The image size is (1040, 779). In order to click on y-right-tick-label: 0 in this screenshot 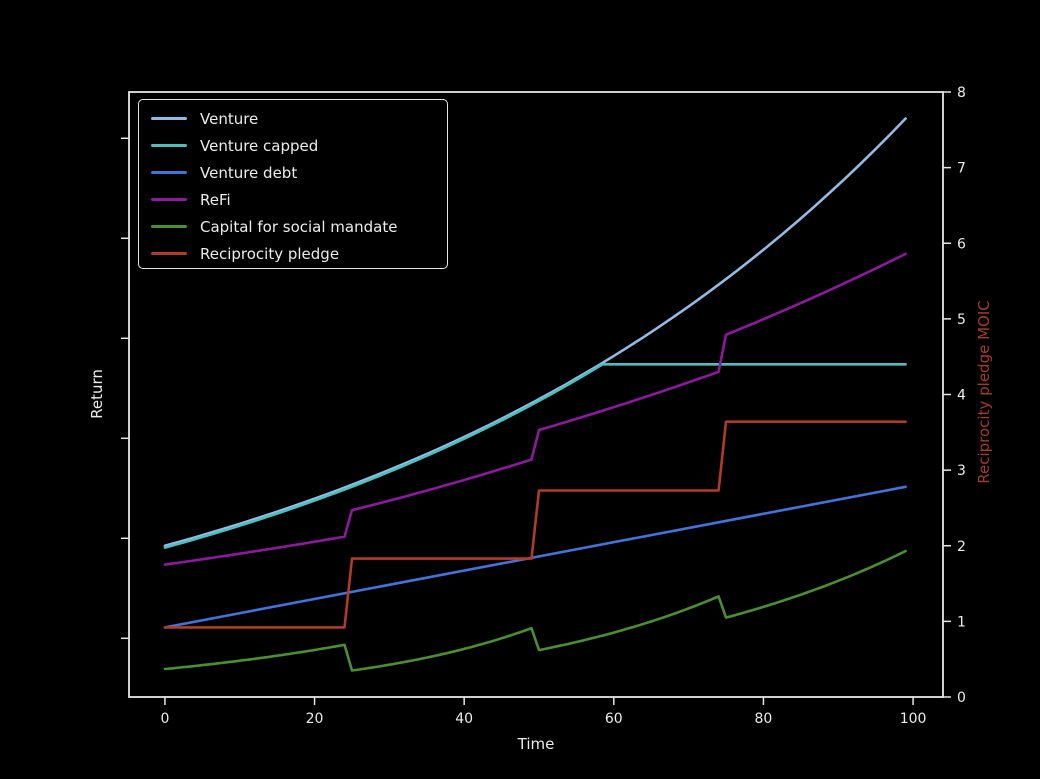, I will do `click(961, 698)`.